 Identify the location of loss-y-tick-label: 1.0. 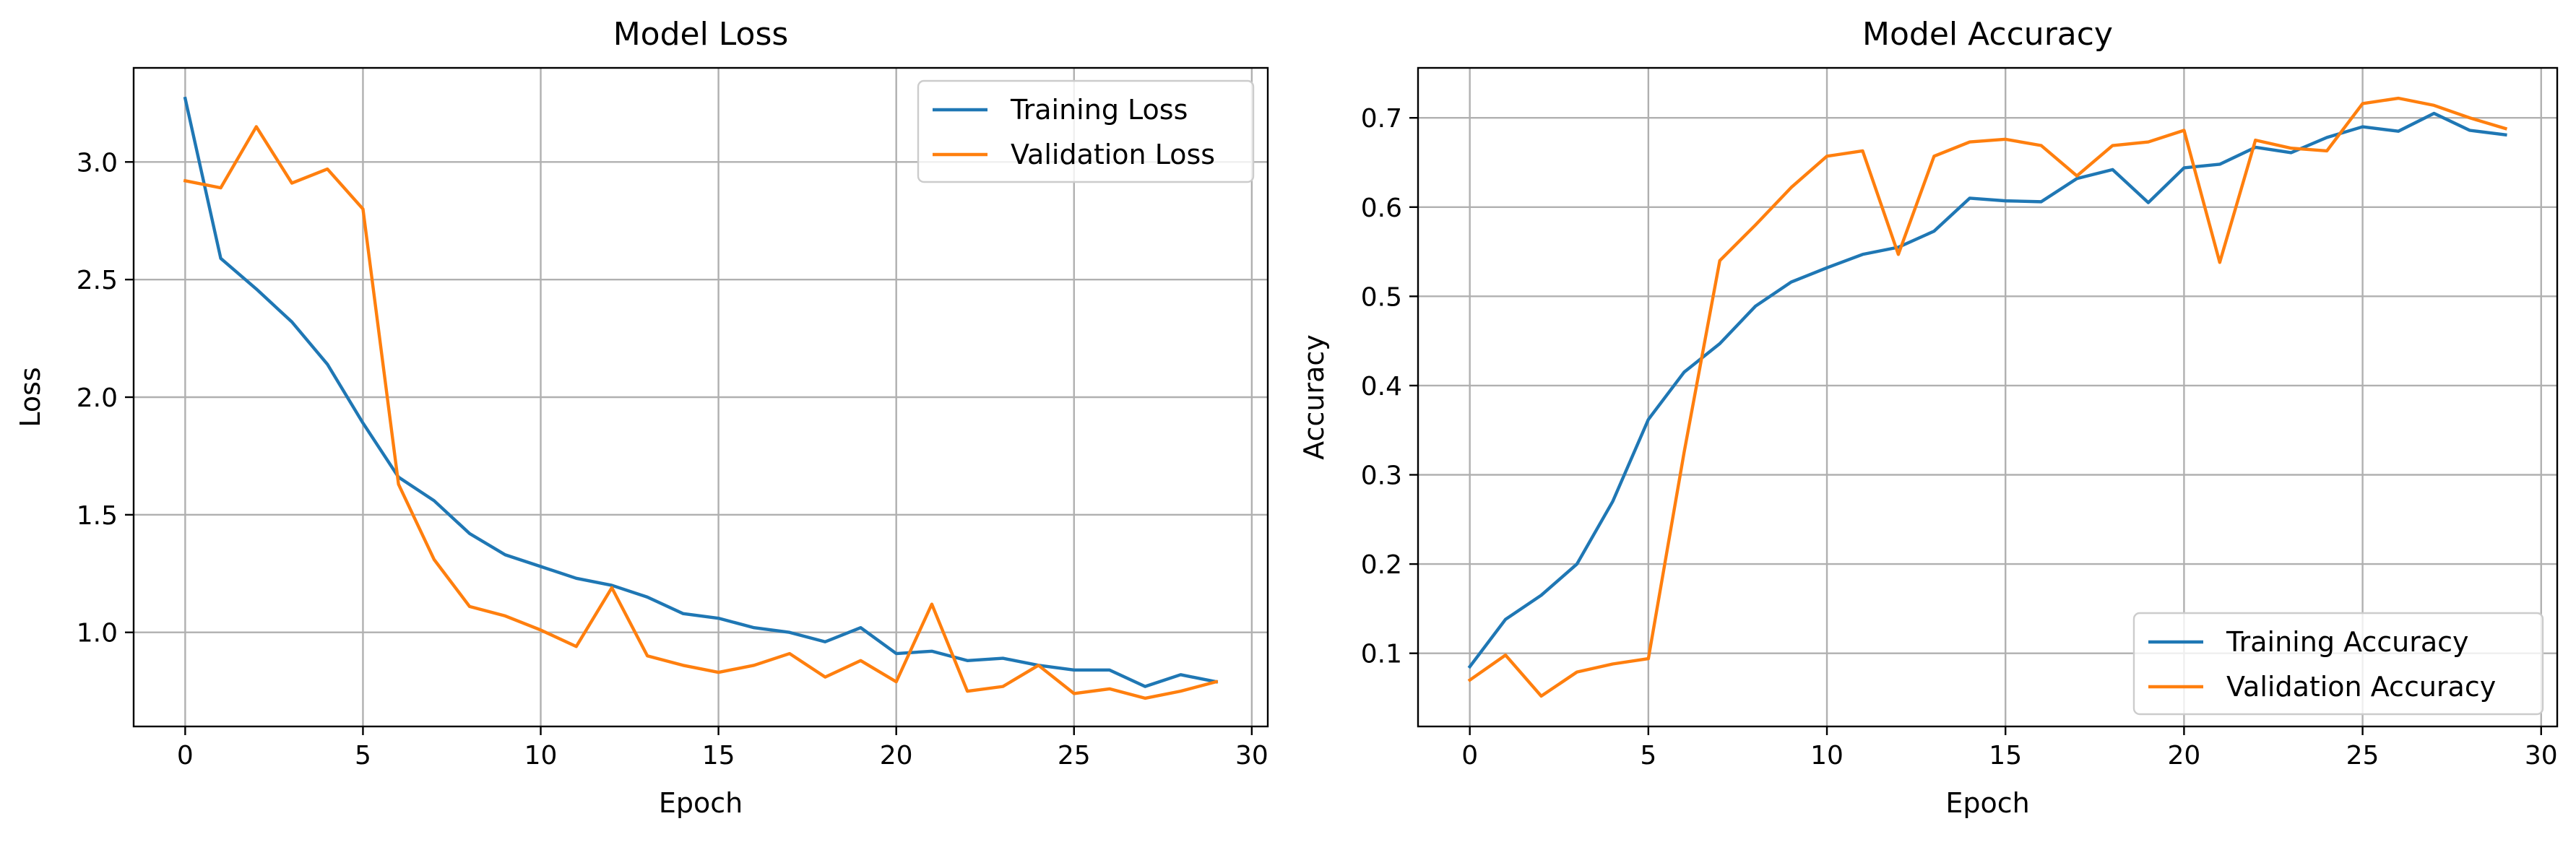
(97, 633).